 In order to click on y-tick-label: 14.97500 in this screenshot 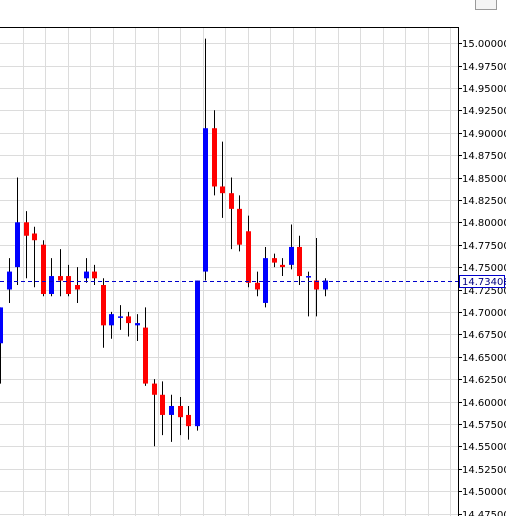, I will do `click(484, 67)`.